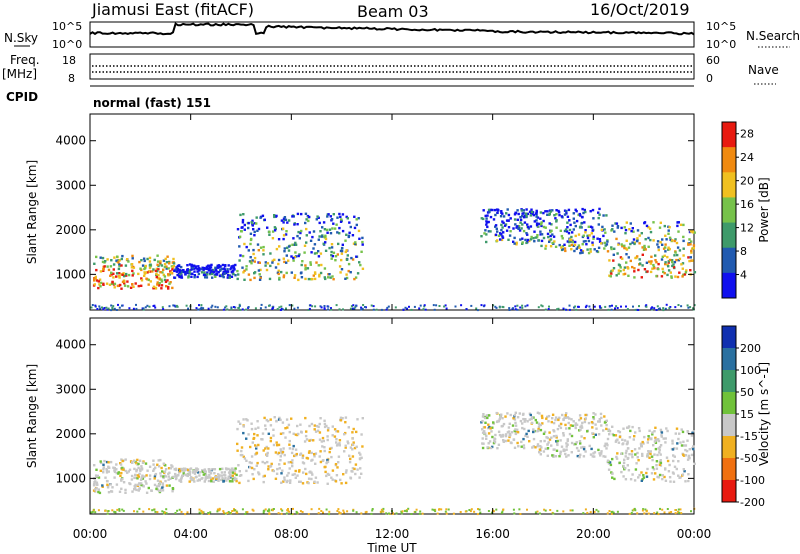  What do you see at coordinates (747, 134) in the screenshot?
I see `colorbar-tick-label: 28` at bounding box center [747, 134].